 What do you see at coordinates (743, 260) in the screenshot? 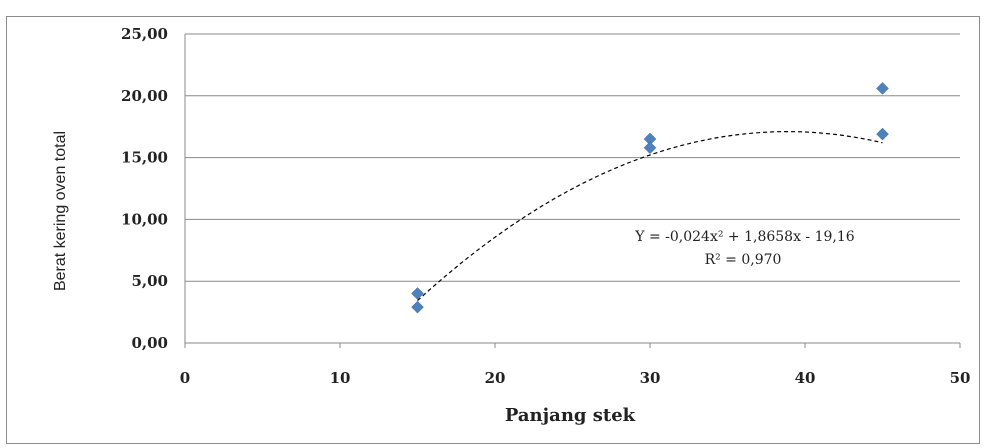
I see `trendline-r2: R² = 0,970` at bounding box center [743, 260].